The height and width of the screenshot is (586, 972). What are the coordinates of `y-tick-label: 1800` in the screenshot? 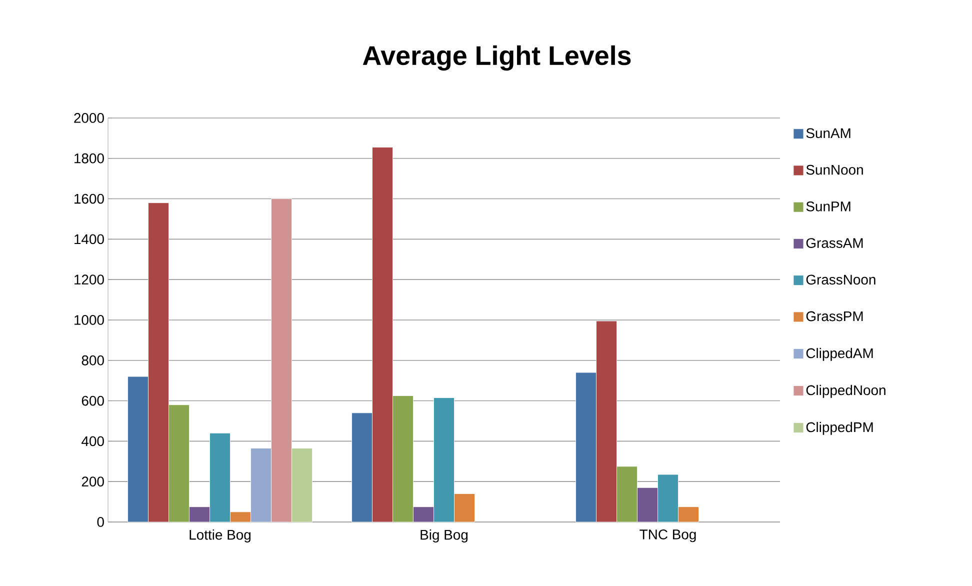 It's located at (89, 158).